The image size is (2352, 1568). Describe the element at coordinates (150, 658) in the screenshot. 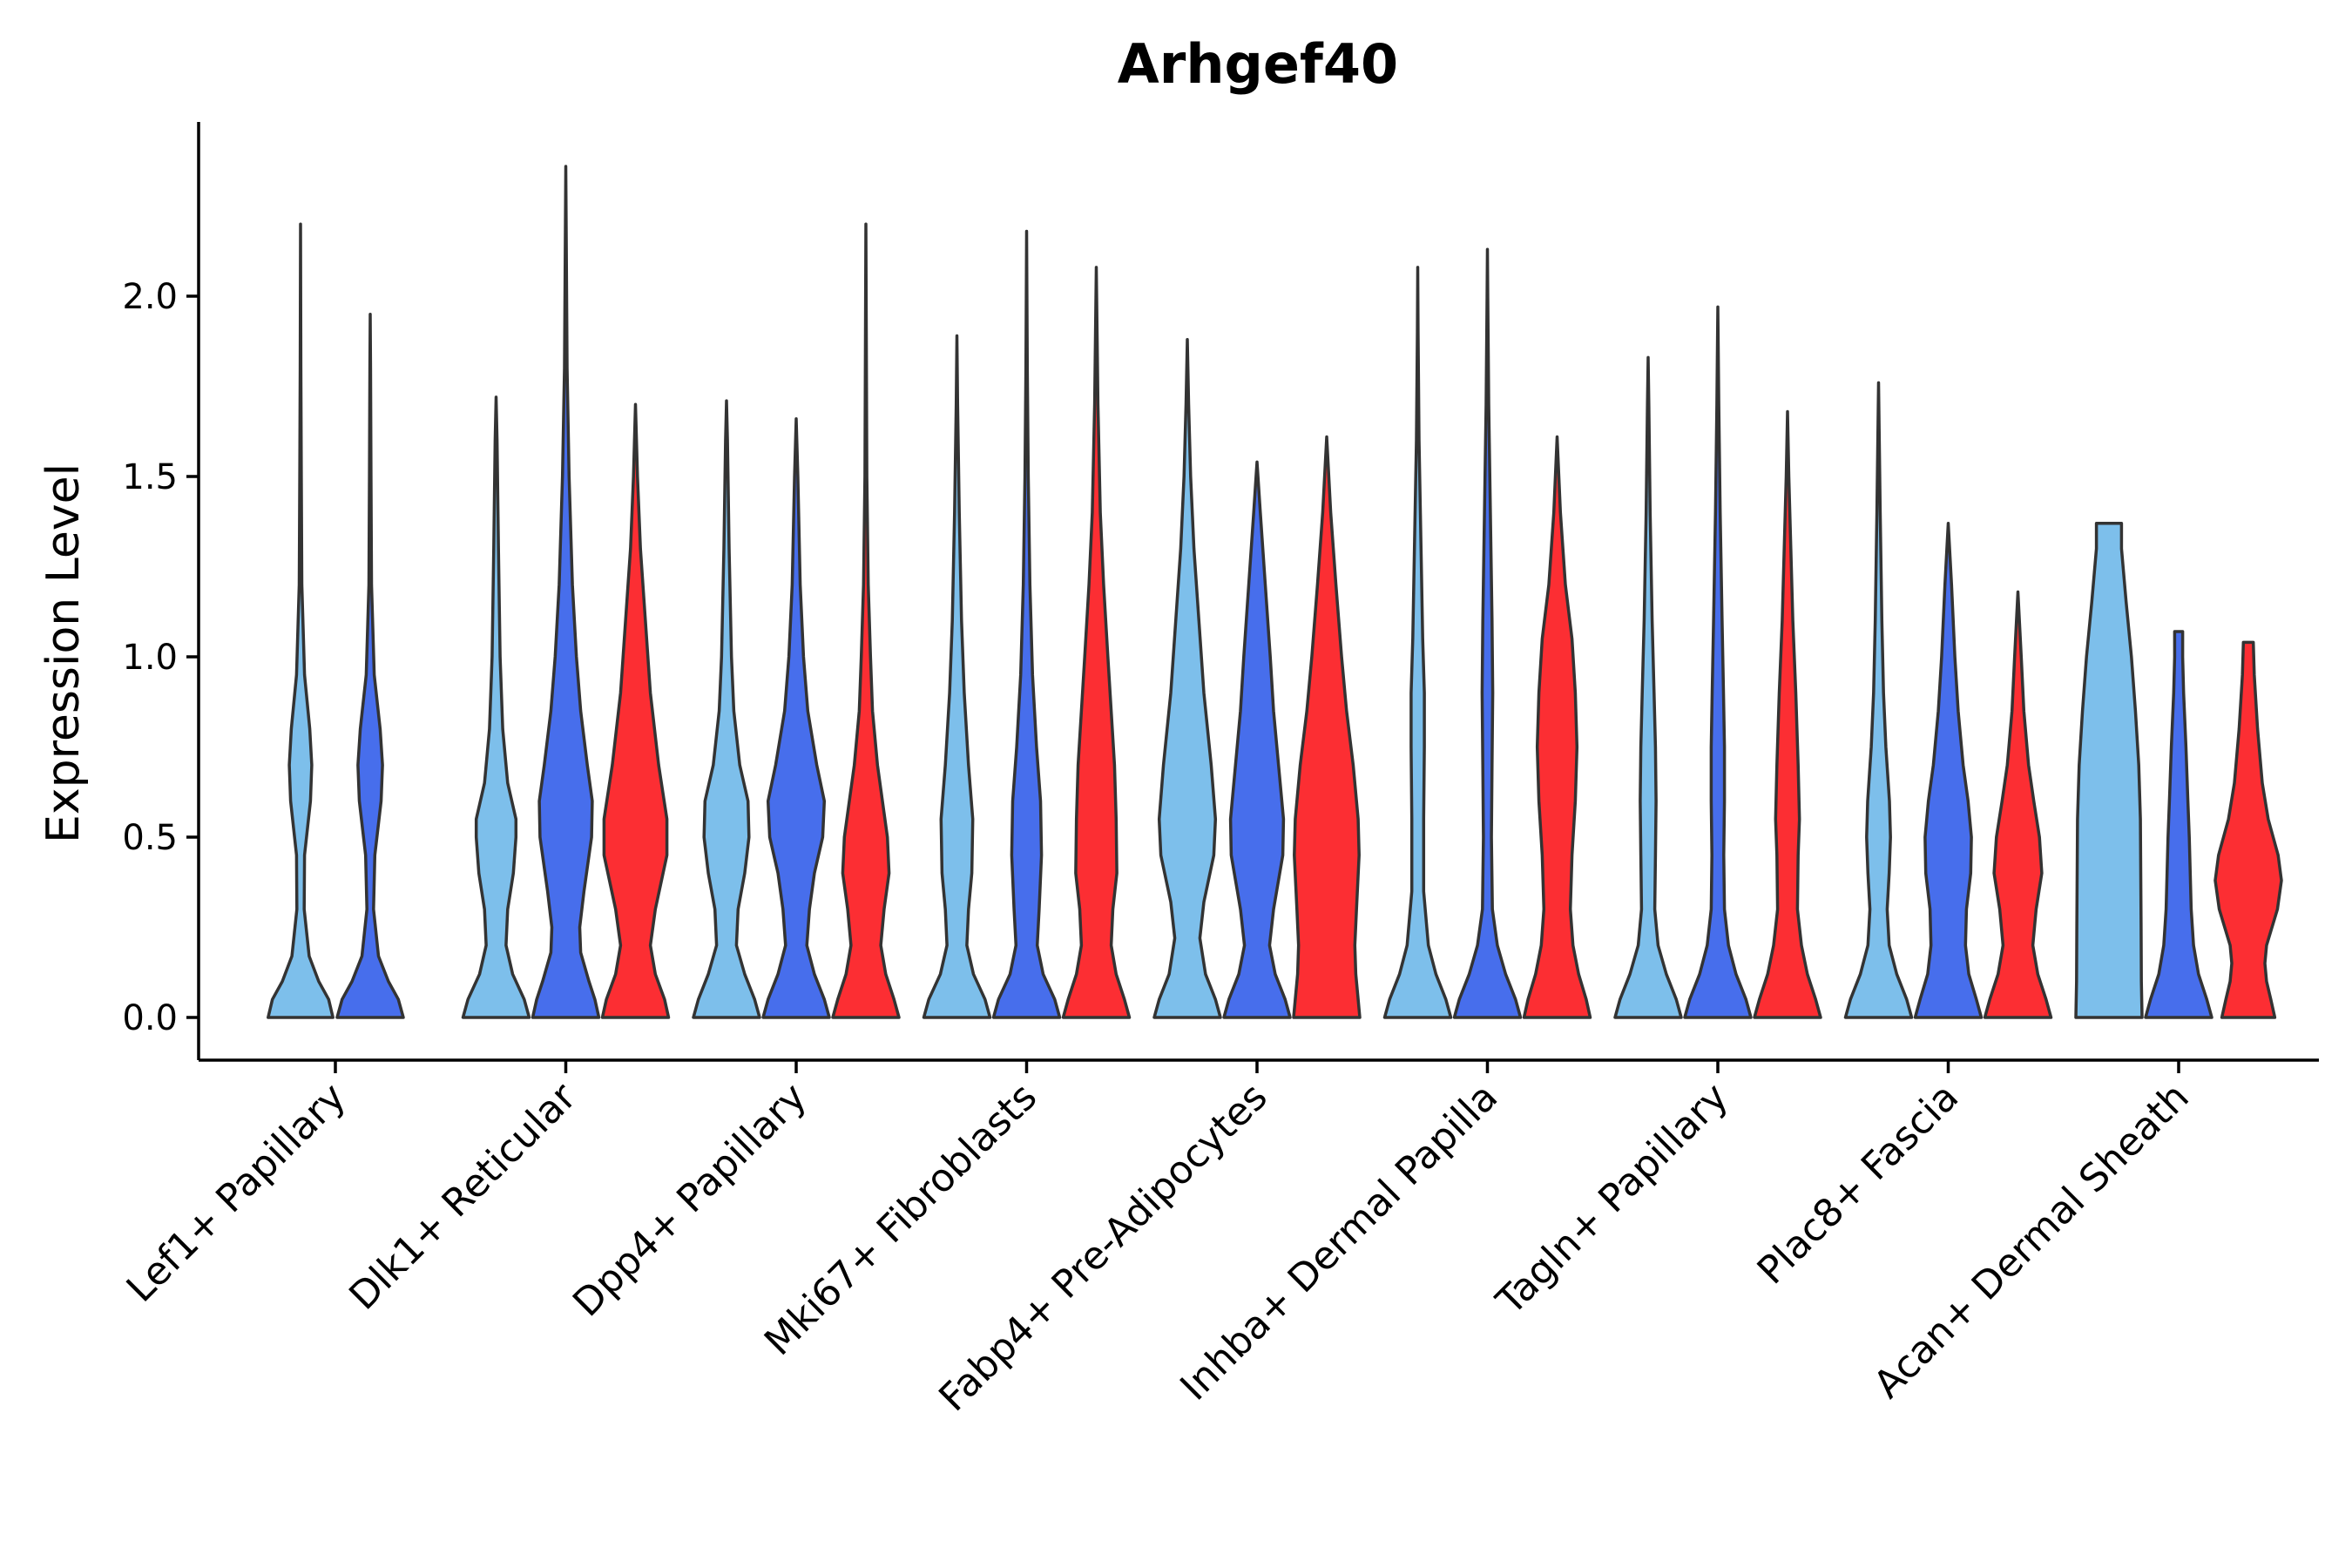

I see `y-tick-label: 1.0` at that location.